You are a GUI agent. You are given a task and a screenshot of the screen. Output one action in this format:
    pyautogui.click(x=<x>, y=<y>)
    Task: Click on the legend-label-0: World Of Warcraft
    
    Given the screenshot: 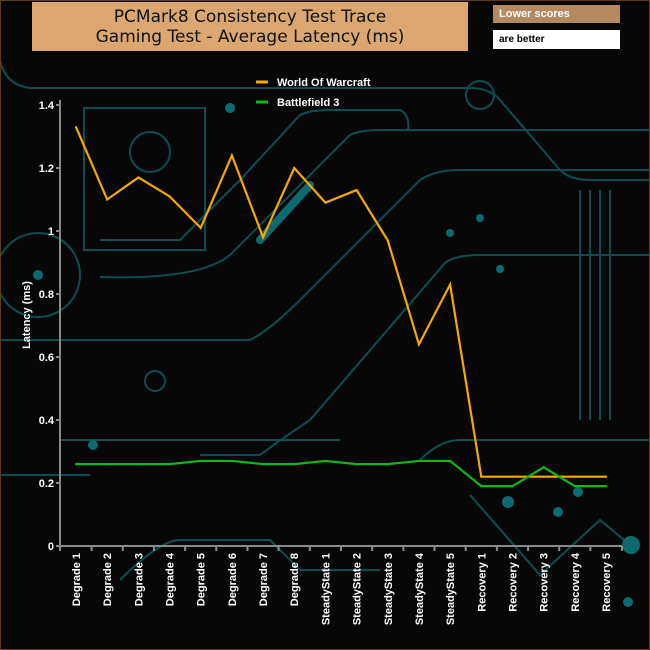 What is the action you would take?
    pyautogui.click(x=324, y=83)
    